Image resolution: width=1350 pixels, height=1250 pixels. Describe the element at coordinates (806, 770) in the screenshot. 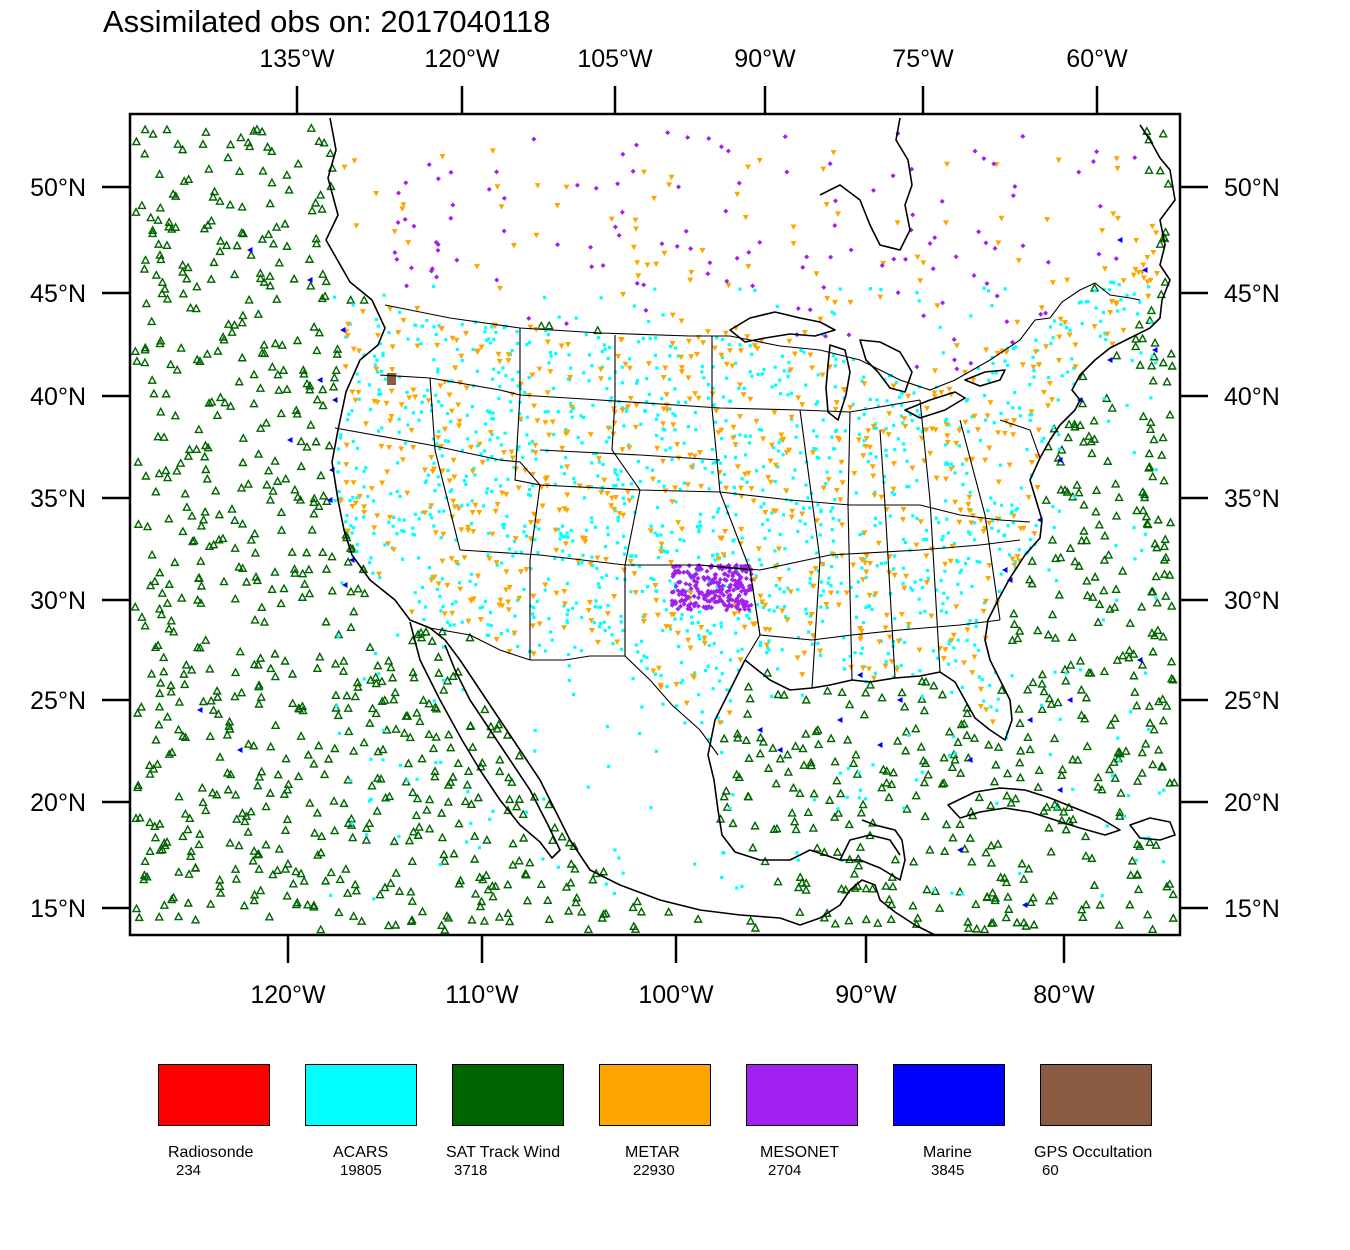

I see `gulf-coastline` at that location.